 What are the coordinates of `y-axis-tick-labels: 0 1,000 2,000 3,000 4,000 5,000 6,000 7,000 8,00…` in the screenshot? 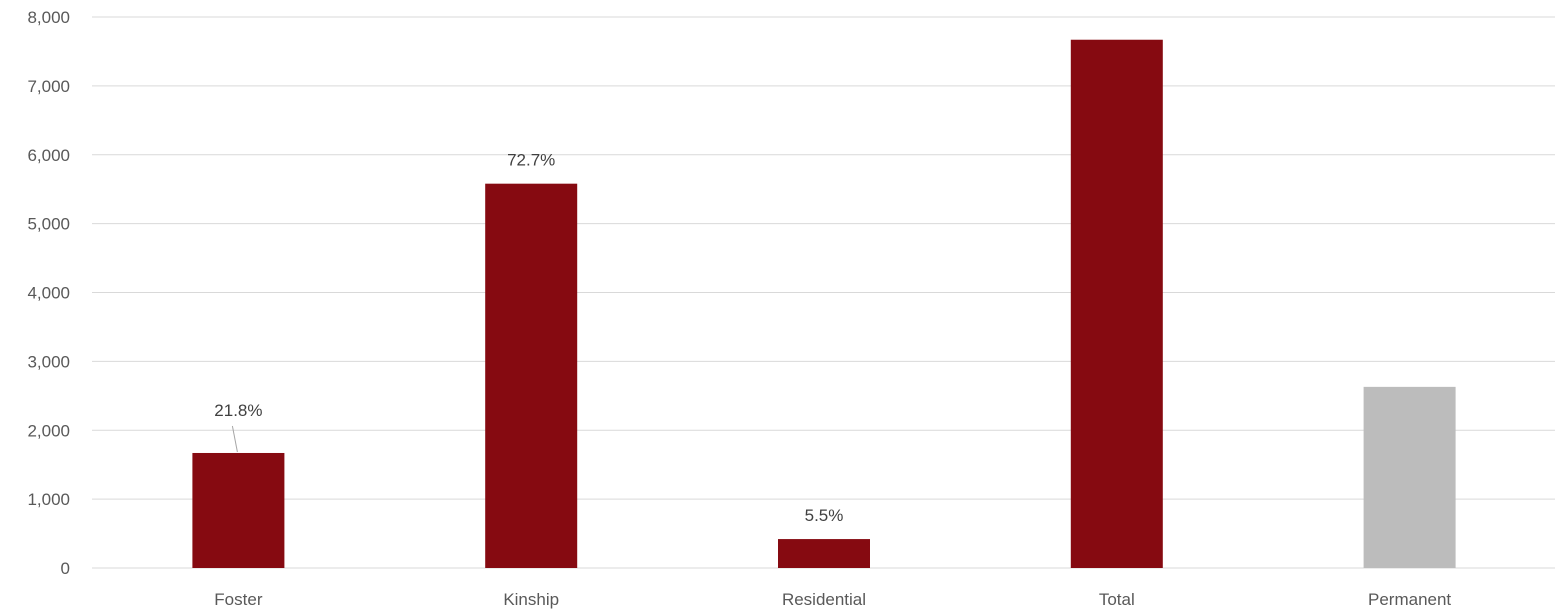 It's located at (48, 293).